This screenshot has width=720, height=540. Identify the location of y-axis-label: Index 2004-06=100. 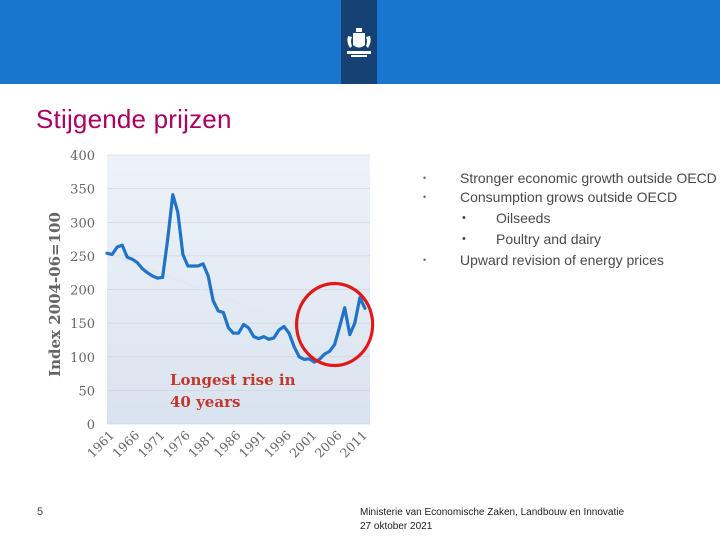
(55, 294).